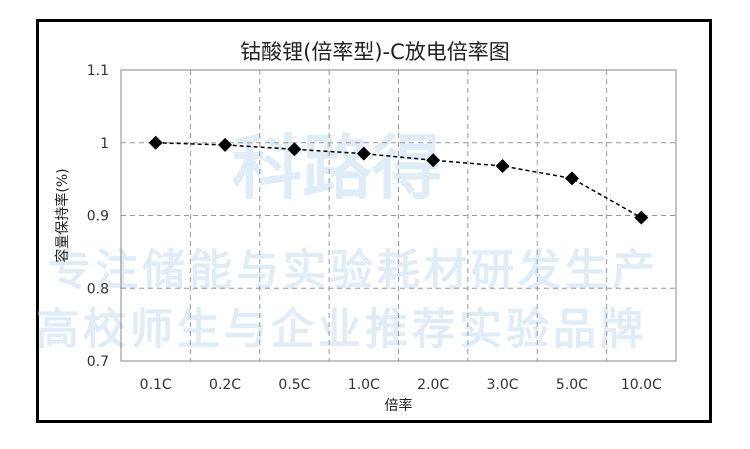 The width and height of the screenshot is (750, 449). What do you see at coordinates (364, 385) in the screenshot?
I see `x-tick-label: 1.0C` at bounding box center [364, 385].